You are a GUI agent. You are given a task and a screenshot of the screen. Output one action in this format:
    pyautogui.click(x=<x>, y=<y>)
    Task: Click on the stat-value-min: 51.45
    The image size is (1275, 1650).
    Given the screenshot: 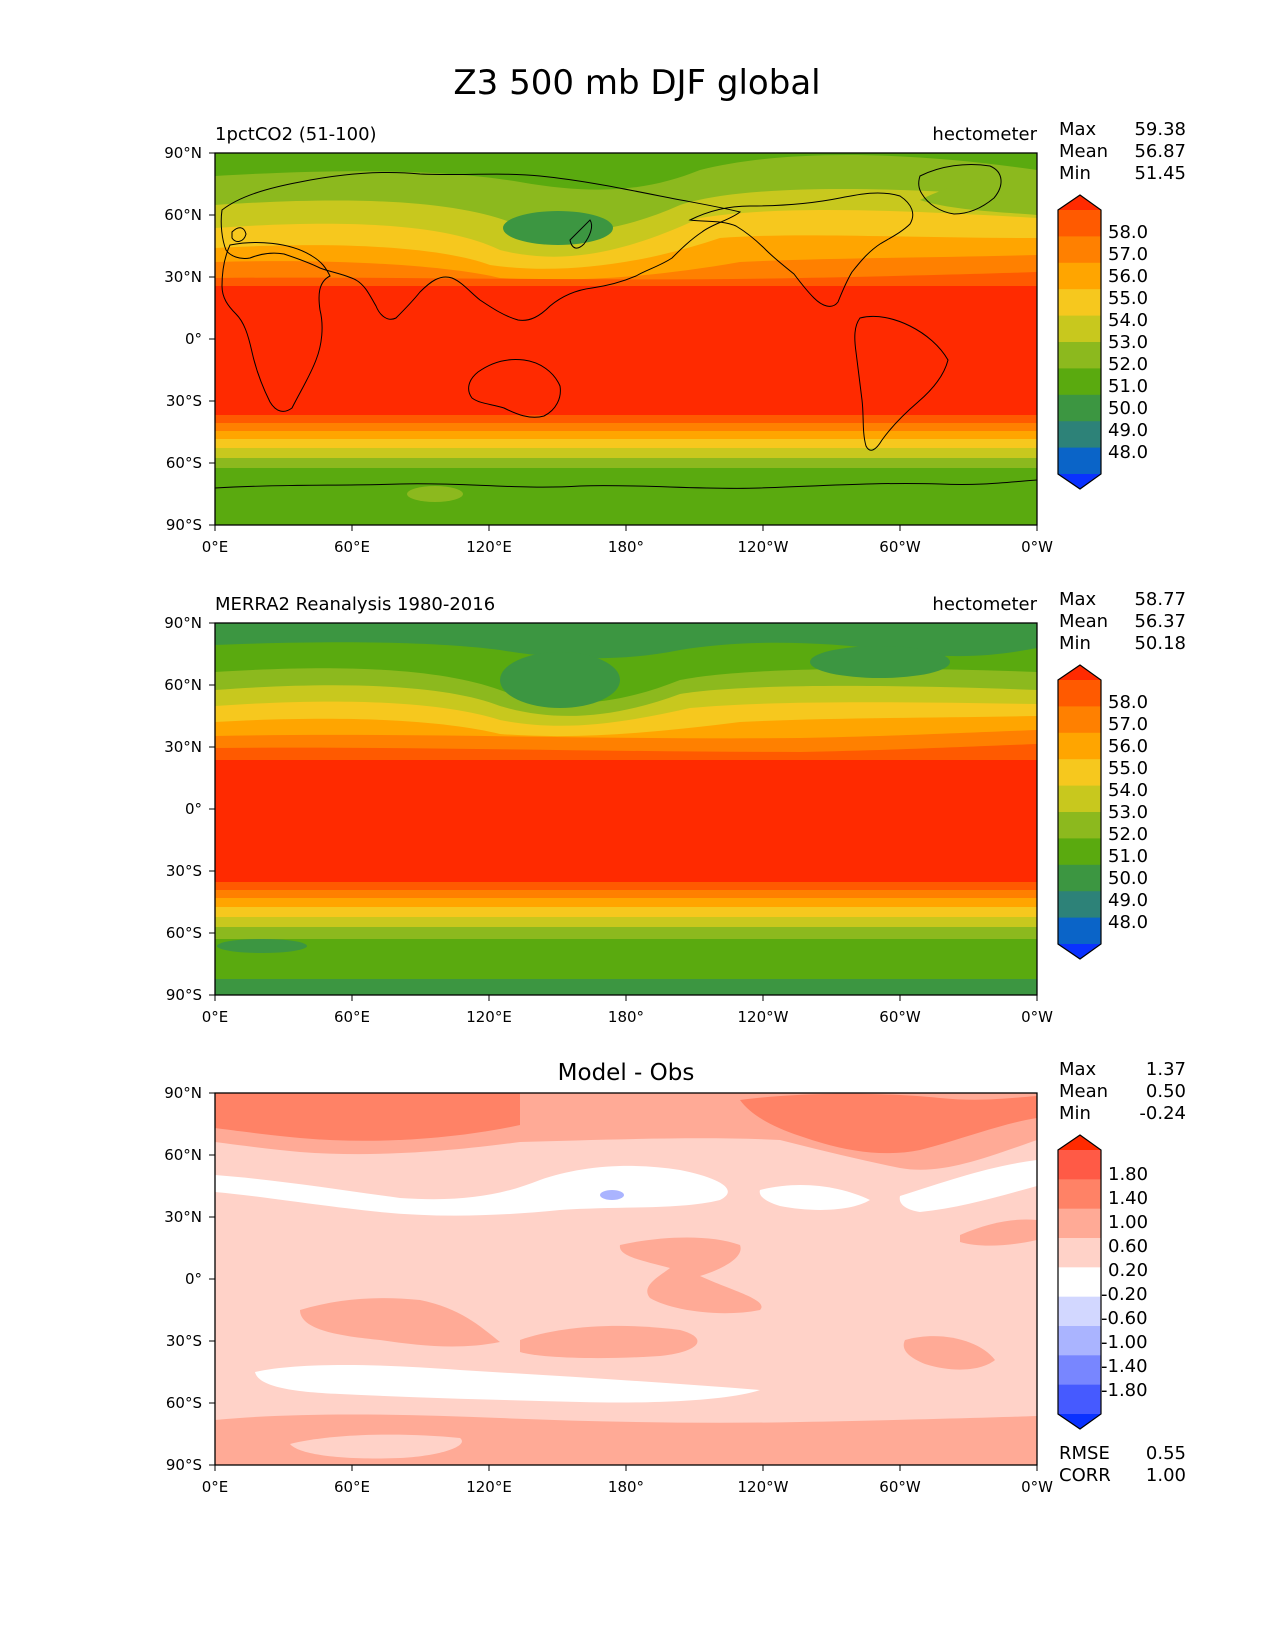 What is the action you would take?
    pyautogui.click(x=1160, y=173)
    